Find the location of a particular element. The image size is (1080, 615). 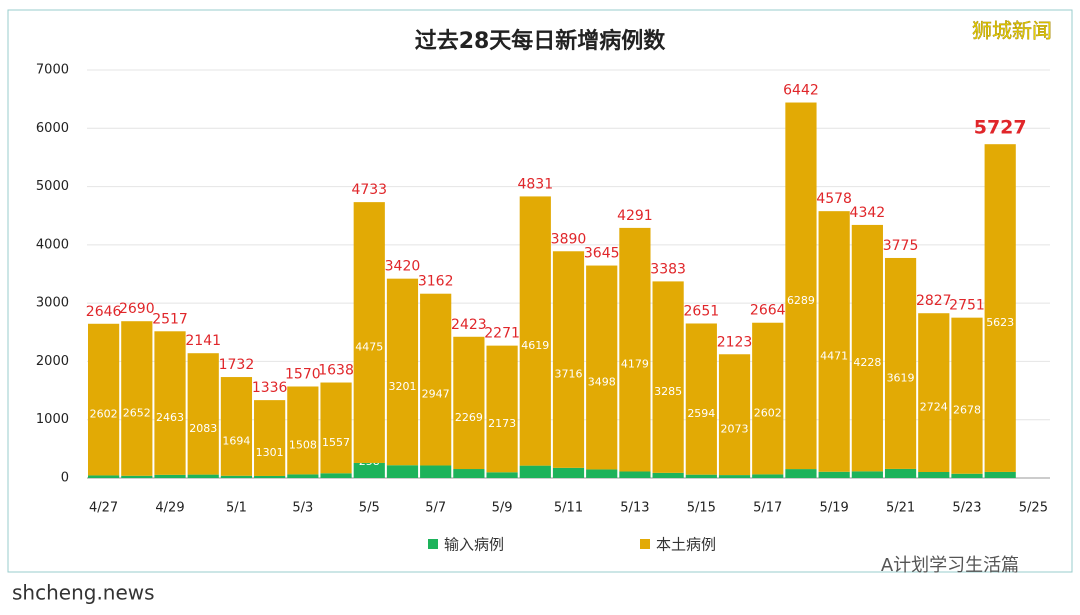

total-label: 2423 is located at coordinates (469, 325).